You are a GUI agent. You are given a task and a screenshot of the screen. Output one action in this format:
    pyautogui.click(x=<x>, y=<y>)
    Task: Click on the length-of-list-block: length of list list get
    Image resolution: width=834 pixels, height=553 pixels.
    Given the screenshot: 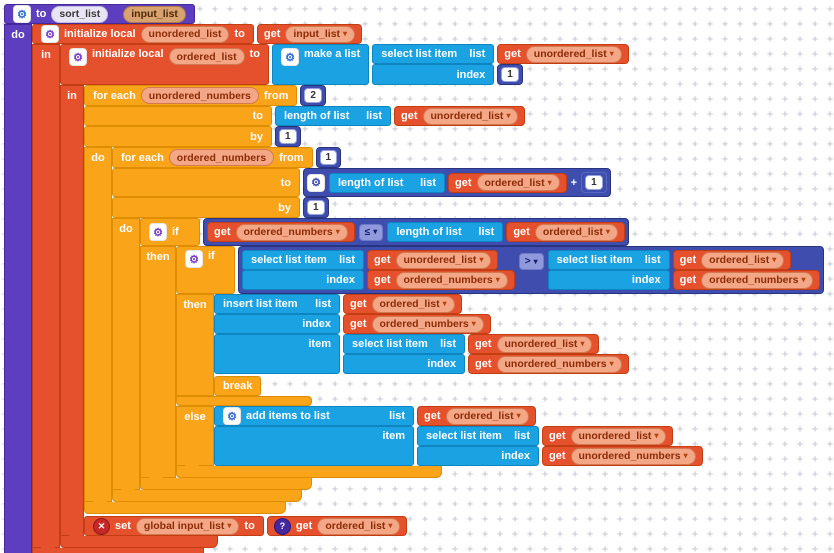 What is the action you would take?
    pyautogui.click(x=506, y=232)
    